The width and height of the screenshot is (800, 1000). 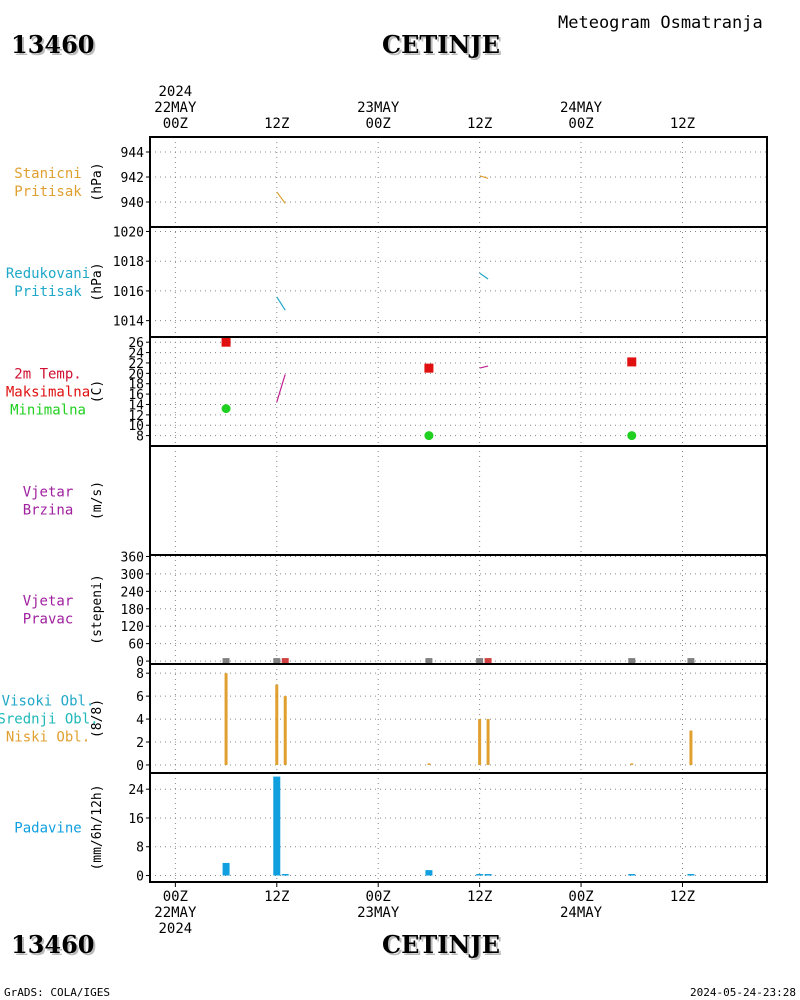 I want to click on panel-station-pressure: 940 942 944 (hPa) Stanicni Pritisak, so click(x=391, y=182).